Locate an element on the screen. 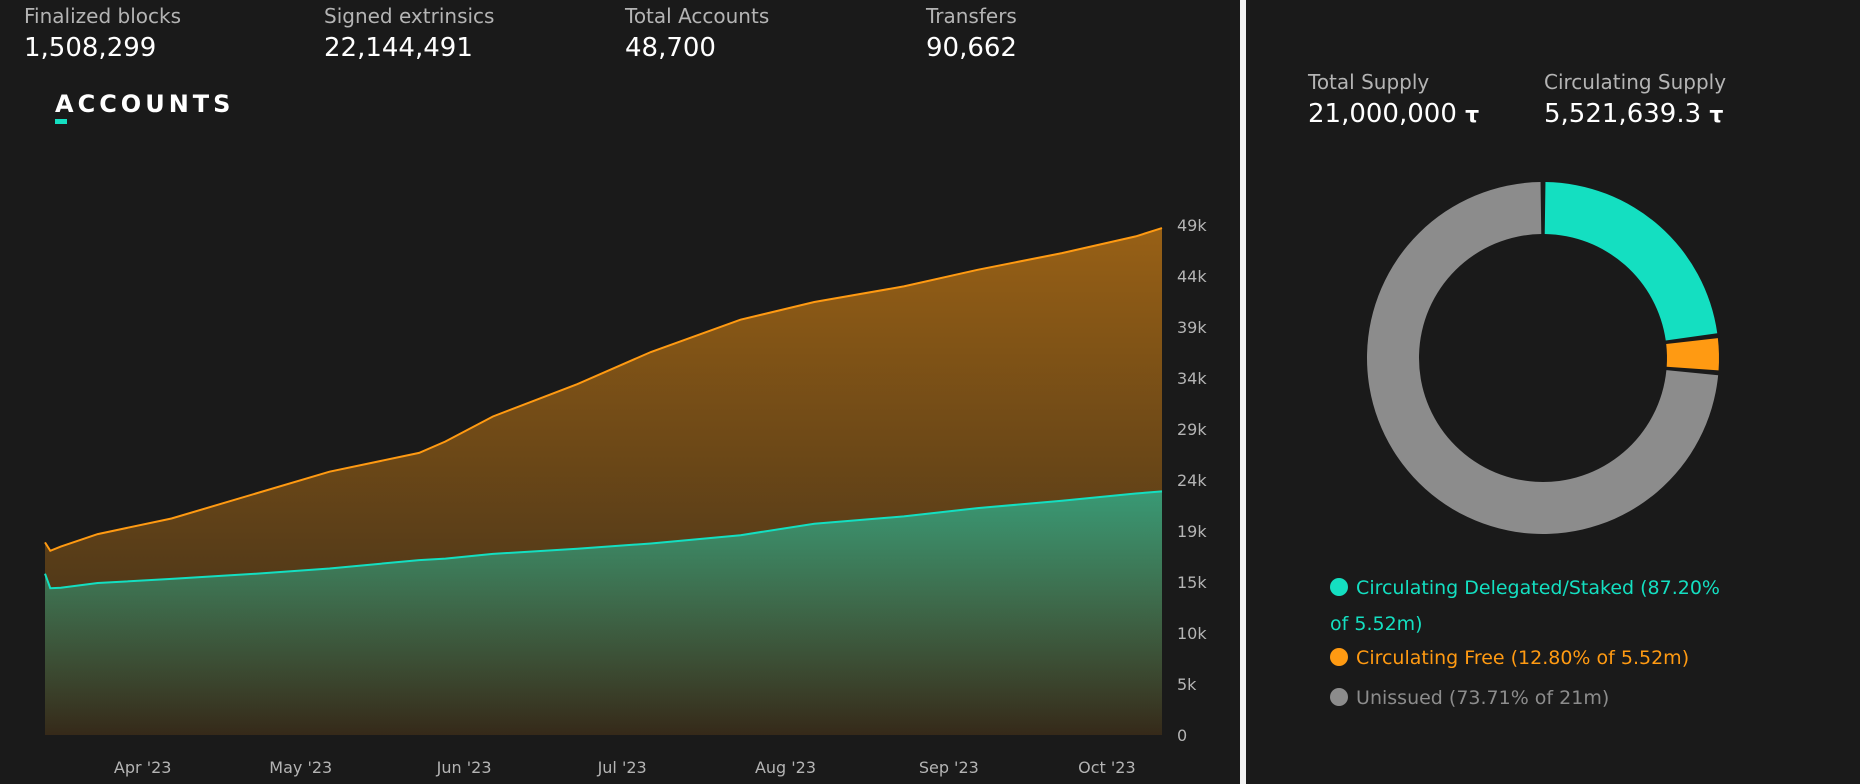  y-tick-label: 19k is located at coordinates (1192, 531).